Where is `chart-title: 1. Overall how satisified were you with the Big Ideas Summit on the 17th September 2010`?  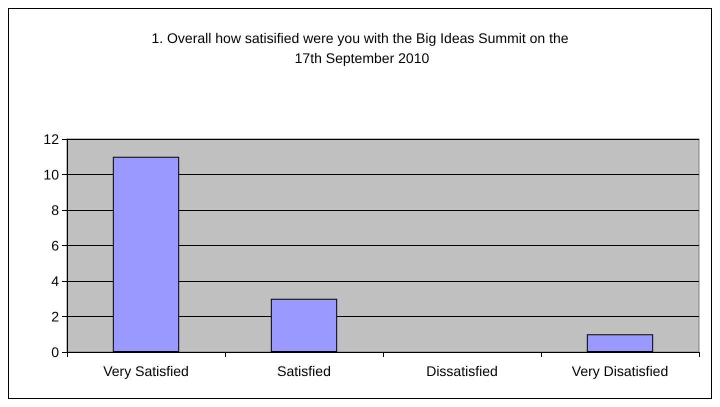 chart-title: 1. Overall how satisified were you with the Big Ideas Summit on the 17th September 2010 is located at coordinates (360, 48).